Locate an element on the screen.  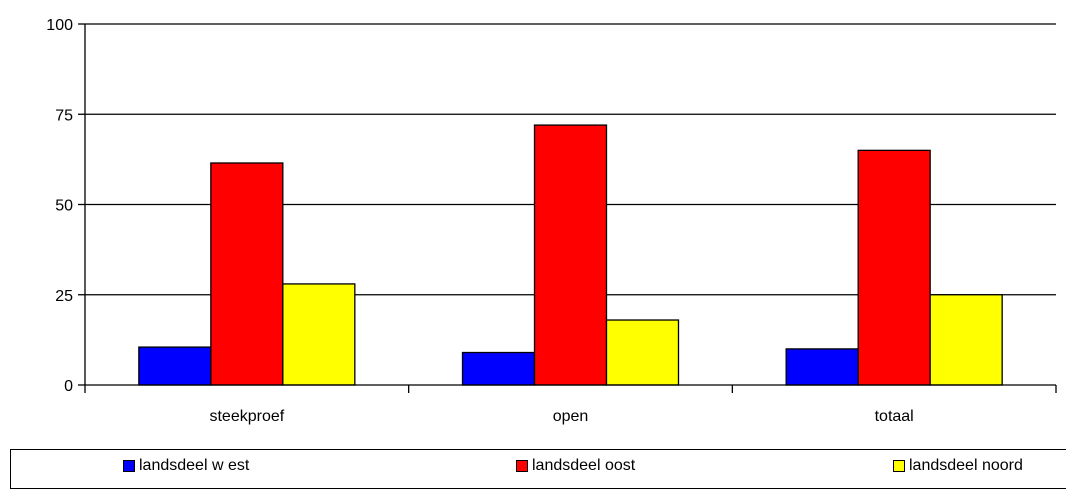
y-tick-label: 50 is located at coordinates (64, 206).